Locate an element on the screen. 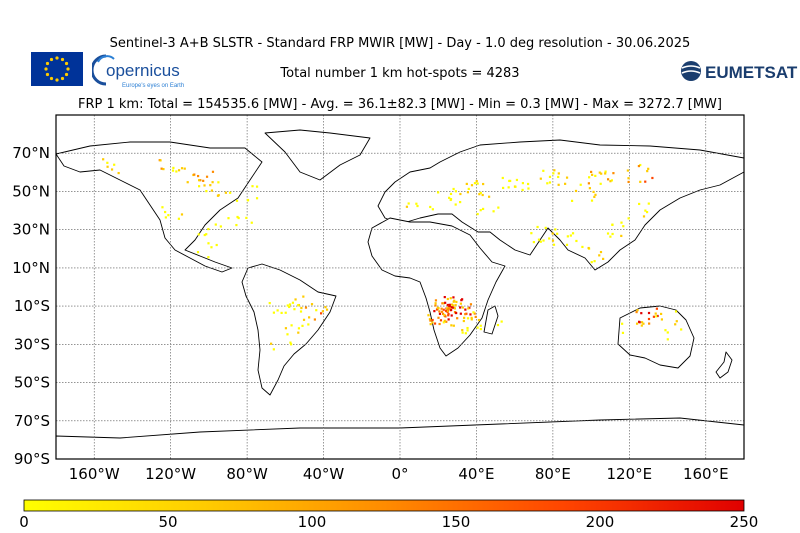 The width and height of the screenshot is (800, 533). lon-tick-label: 40°W is located at coordinates (324, 474).